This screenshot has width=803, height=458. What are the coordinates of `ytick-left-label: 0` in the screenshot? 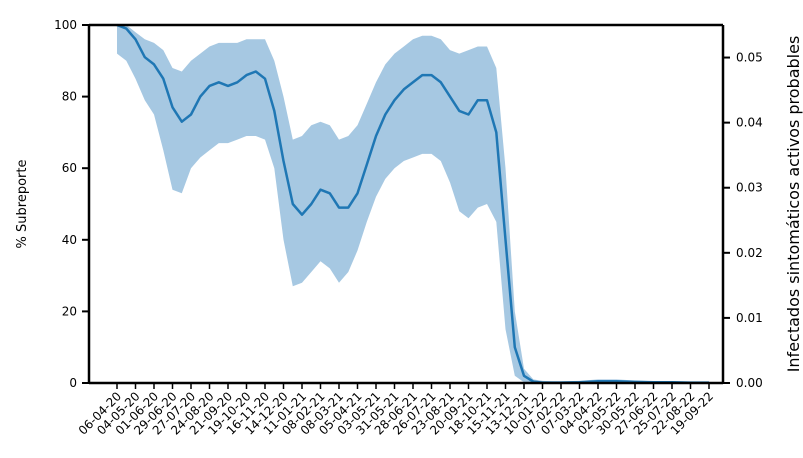 It's located at (73, 383).